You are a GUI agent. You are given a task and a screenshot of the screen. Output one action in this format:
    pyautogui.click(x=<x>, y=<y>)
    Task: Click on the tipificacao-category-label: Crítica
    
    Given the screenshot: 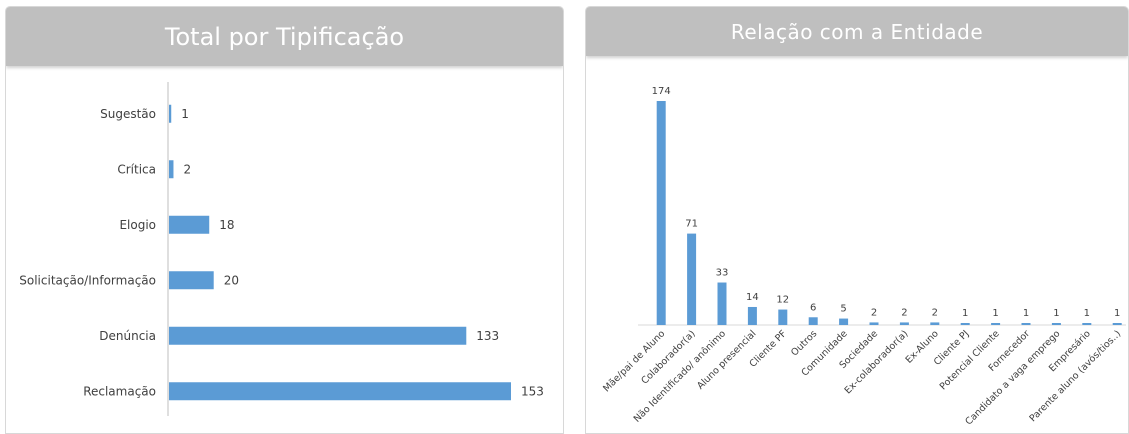 What is the action you would take?
    pyautogui.click(x=136, y=169)
    